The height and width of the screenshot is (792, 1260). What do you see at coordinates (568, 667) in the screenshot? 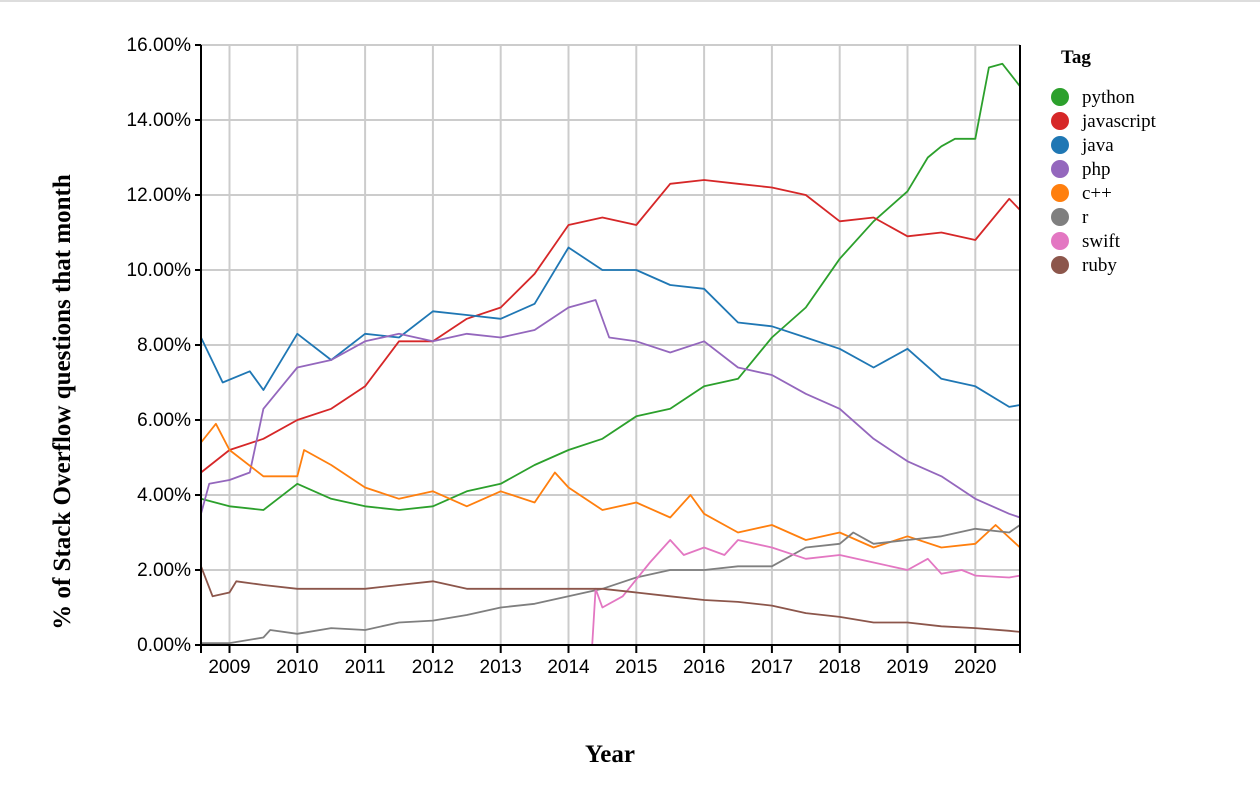
I see `x-tick-label: 2014` at bounding box center [568, 667].